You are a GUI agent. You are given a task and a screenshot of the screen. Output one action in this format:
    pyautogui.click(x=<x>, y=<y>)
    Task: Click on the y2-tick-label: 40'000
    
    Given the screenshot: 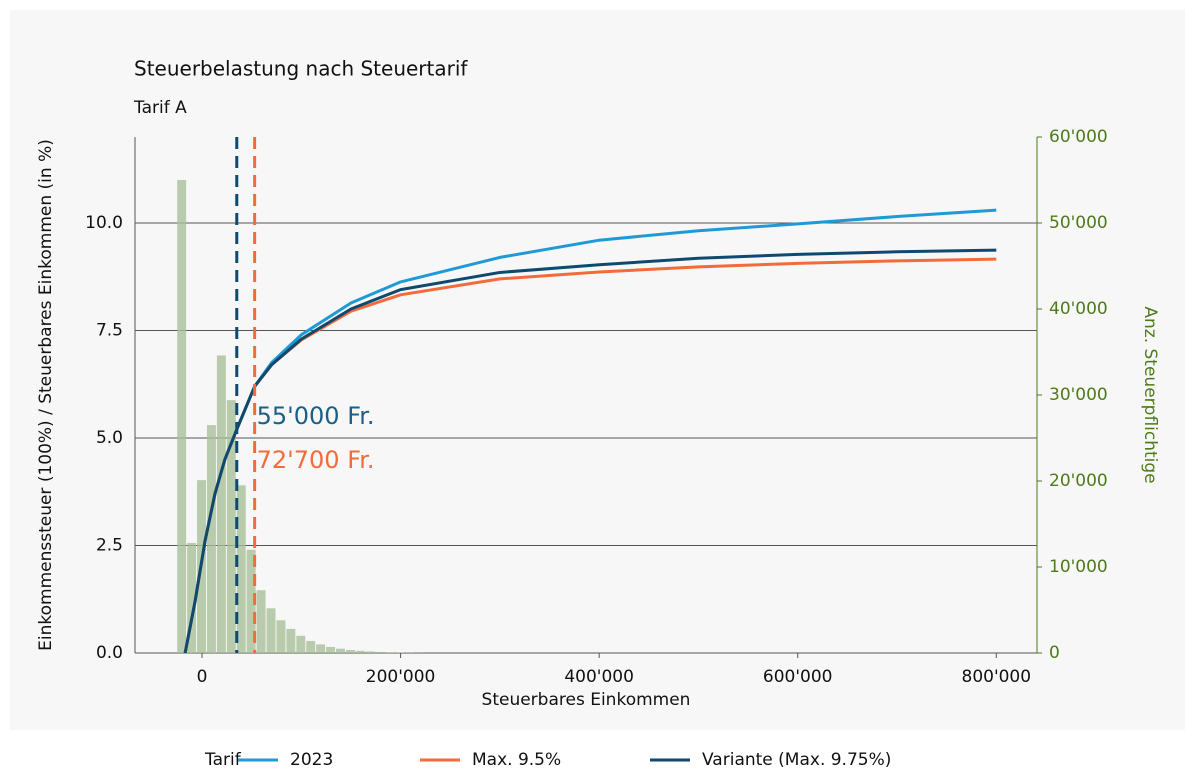 What is the action you would take?
    pyautogui.click(x=1078, y=309)
    